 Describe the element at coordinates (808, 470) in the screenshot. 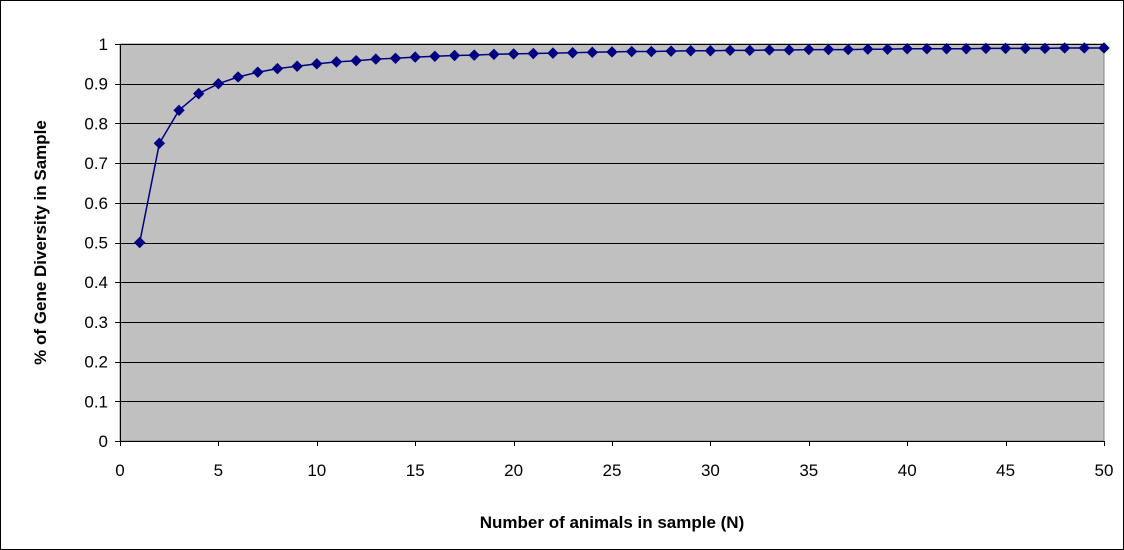

I see `x-tick-label-7: 35` at that location.